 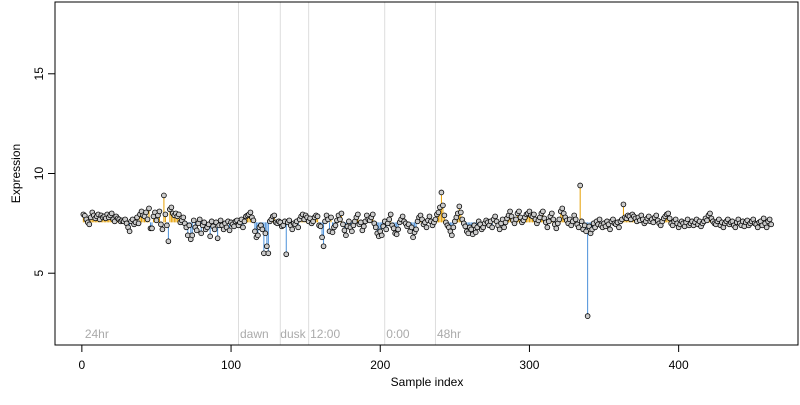 What do you see at coordinates (380, 365) in the screenshot?
I see `x-tick-label: 200` at bounding box center [380, 365].